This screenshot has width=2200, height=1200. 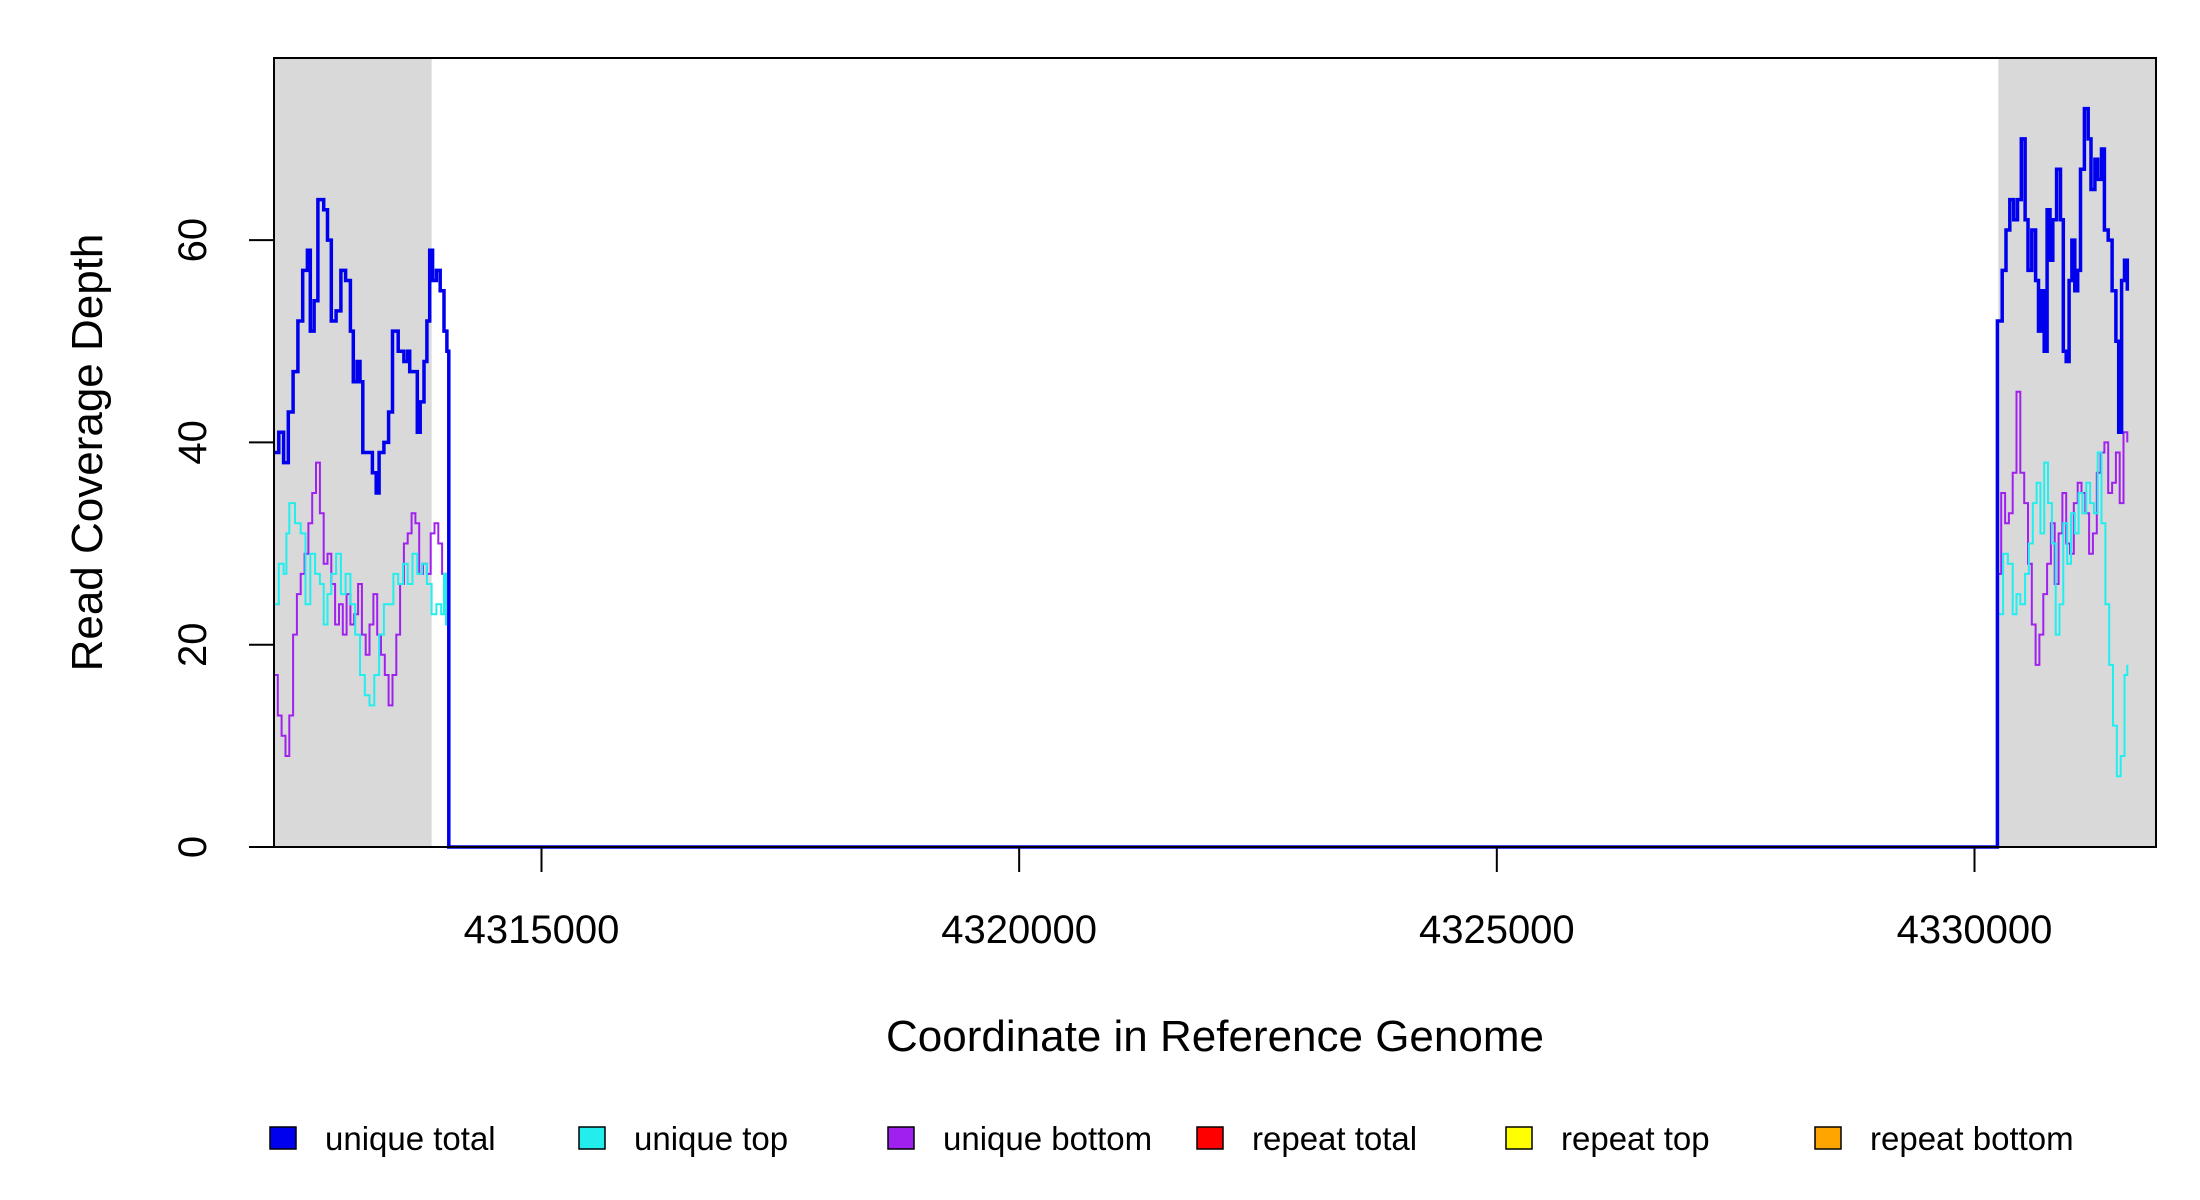 What do you see at coordinates (1334, 1138) in the screenshot?
I see `legend-label-repeat-total: repeat total` at bounding box center [1334, 1138].